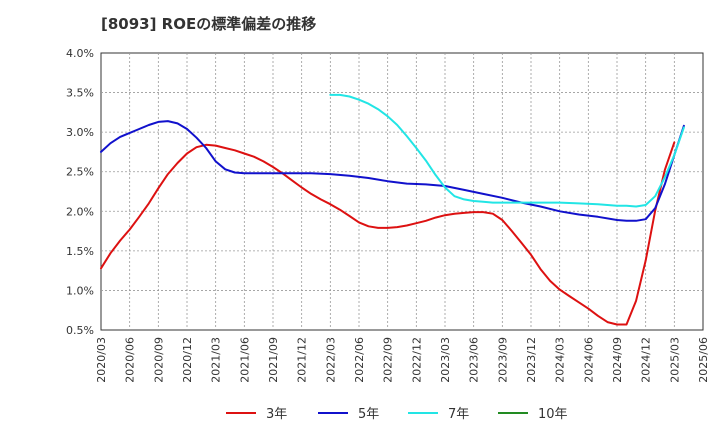 Image resolution: width=720 pixels, height=440 pixels. Describe the element at coordinates (388, 360) in the screenshot. I see `x-tick-label: 2022/09` at that location.